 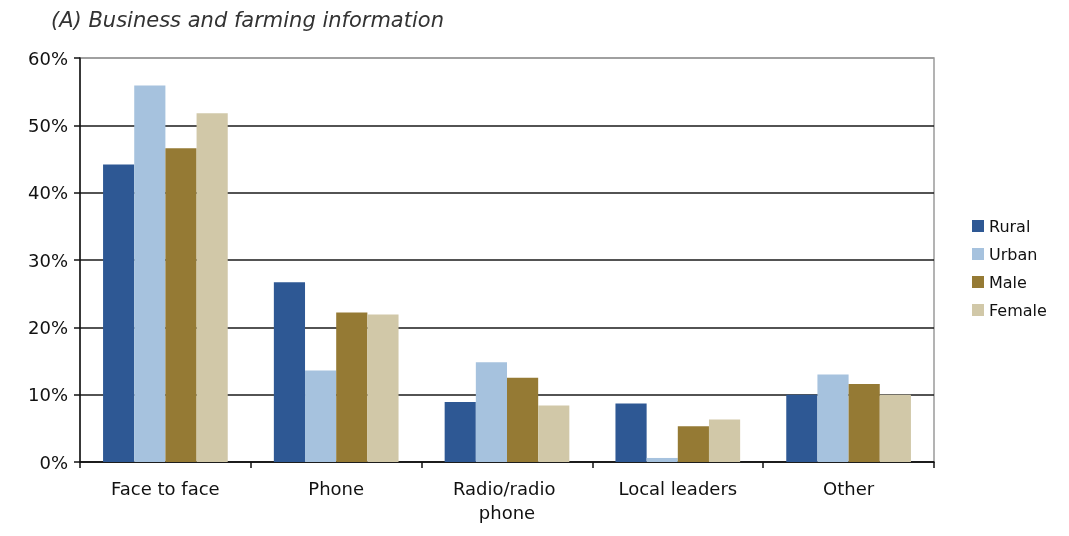 I want to click on y-tick-label: 10%, so click(x=47, y=395).